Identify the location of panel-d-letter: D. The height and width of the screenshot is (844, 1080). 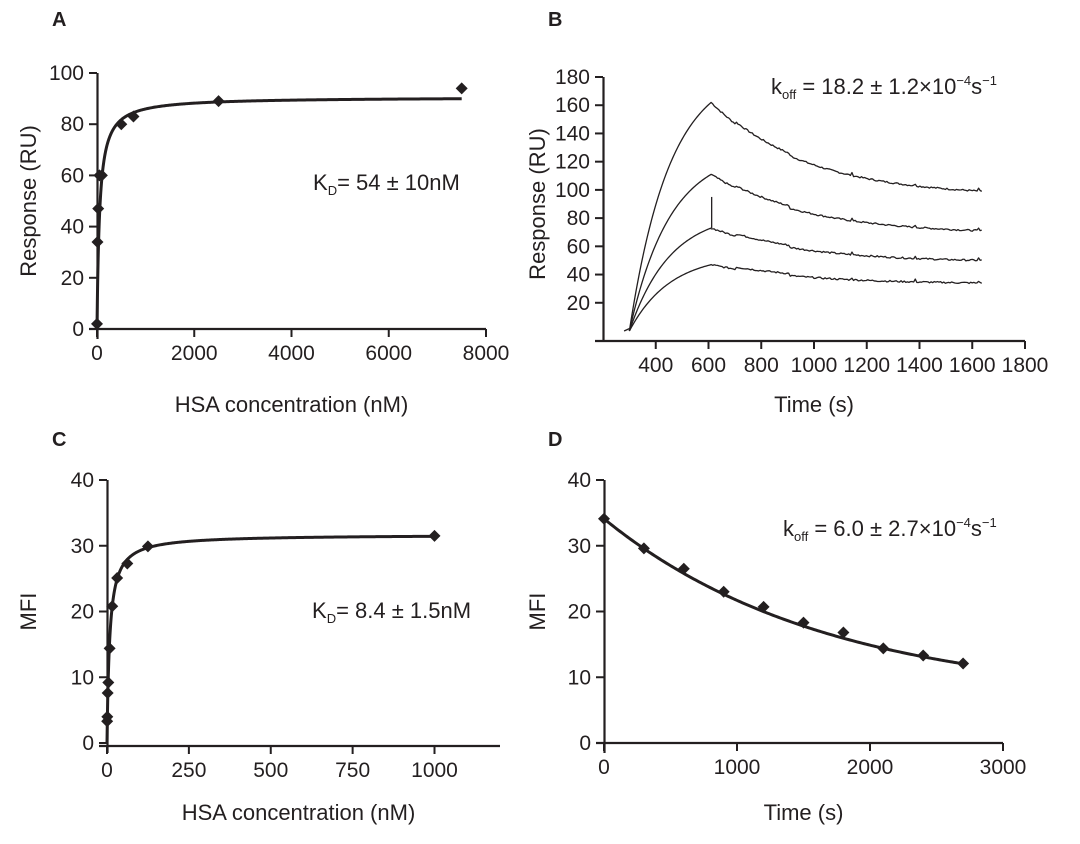
(555, 440).